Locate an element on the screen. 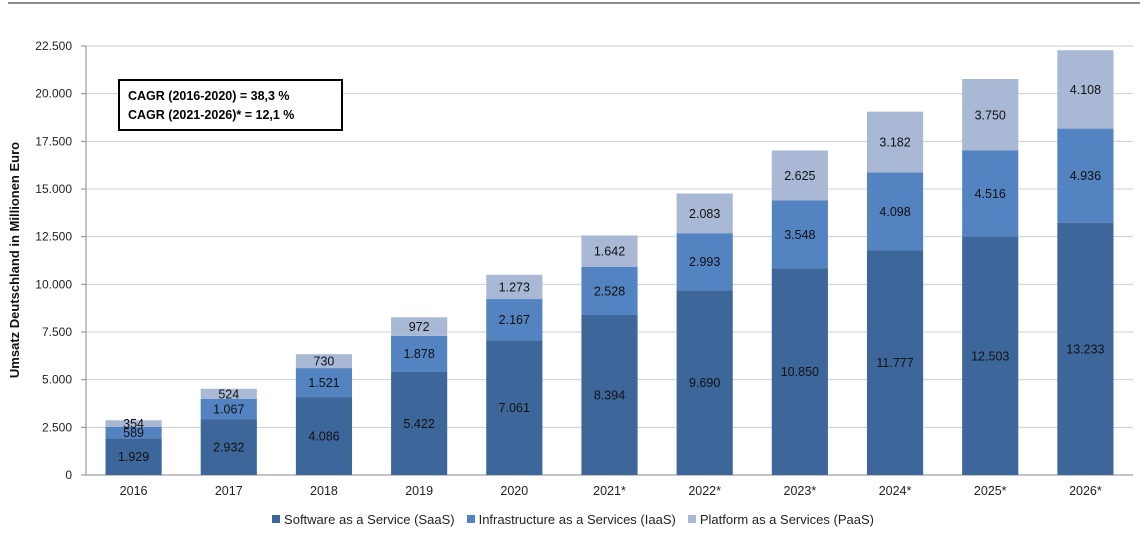 The image size is (1146, 558). data-label: 4.098 is located at coordinates (894, 212).